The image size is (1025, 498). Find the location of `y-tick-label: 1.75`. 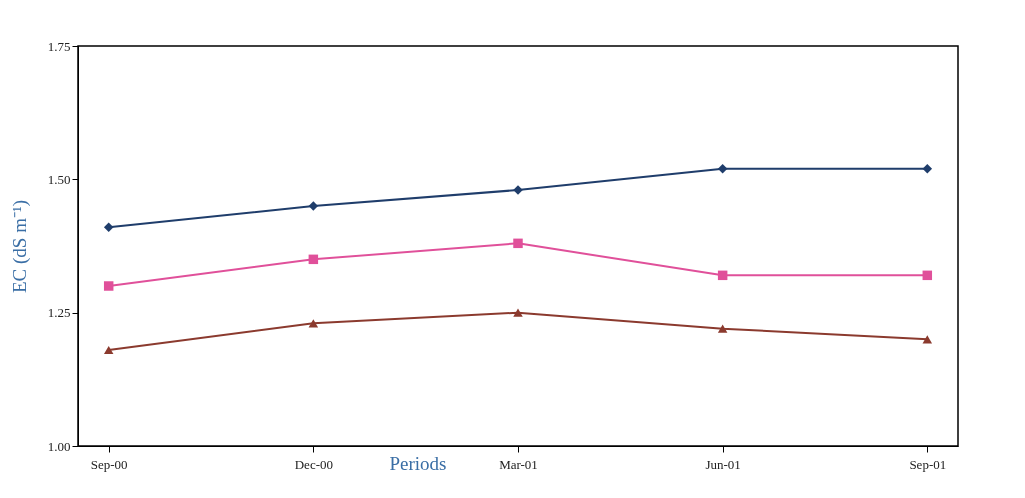

y-tick-label: 1.75 is located at coordinates (59, 46).